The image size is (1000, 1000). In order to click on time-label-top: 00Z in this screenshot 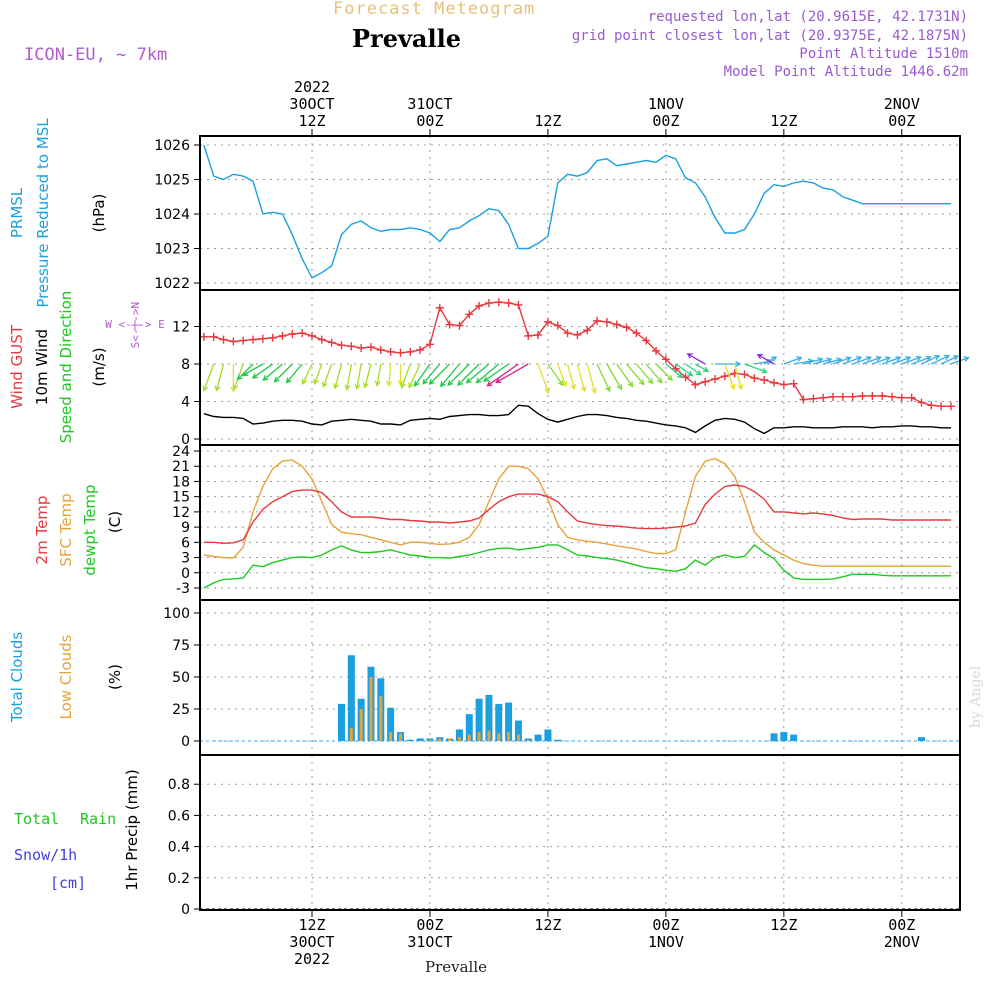, I will do `click(665, 121)`.